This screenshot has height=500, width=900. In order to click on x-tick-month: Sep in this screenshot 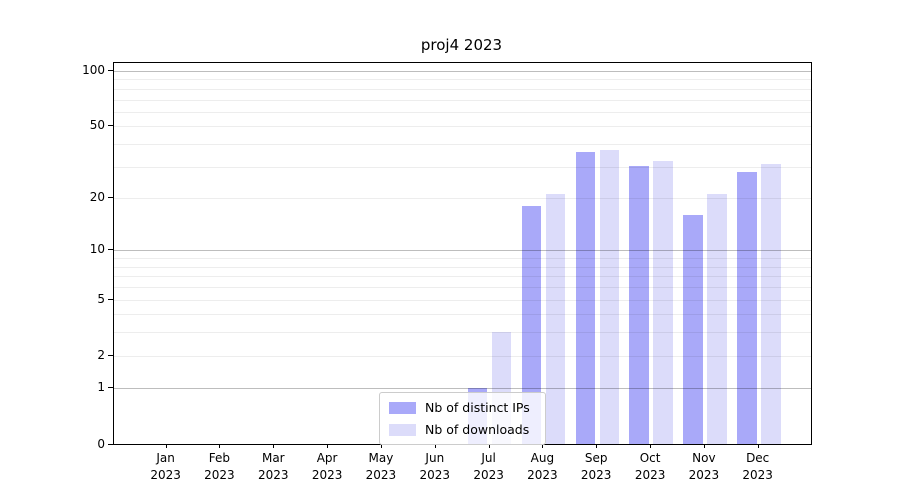, I will do `click(596, 458)`.